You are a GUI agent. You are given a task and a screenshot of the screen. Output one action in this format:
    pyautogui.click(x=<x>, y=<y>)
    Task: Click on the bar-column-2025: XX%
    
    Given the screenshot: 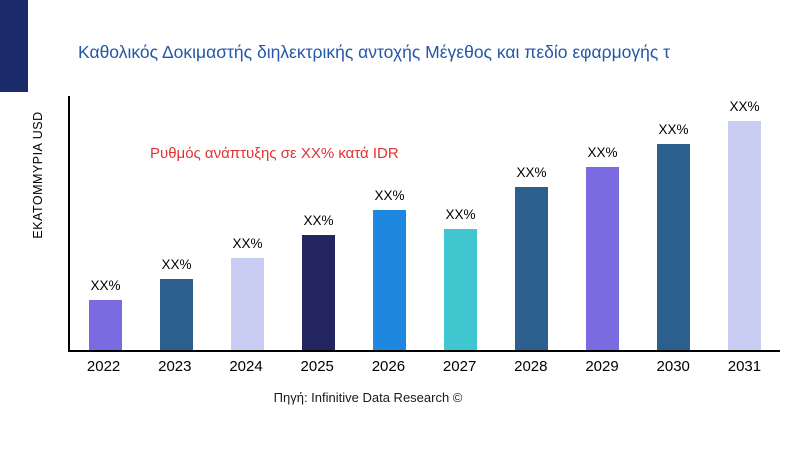 What is the action you would take?
    pyautogui.click(x=318, y=223)
    